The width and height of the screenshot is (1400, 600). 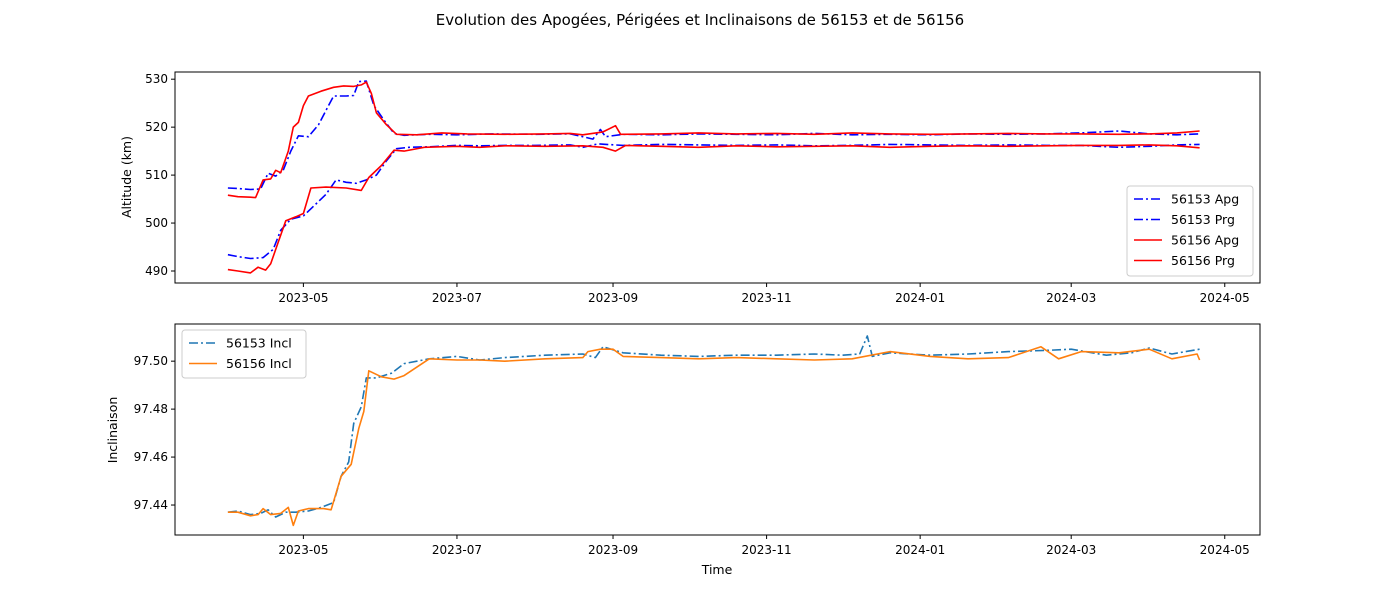 I want to click on y-tick-label: 97.46, so click(x=151, y=457).